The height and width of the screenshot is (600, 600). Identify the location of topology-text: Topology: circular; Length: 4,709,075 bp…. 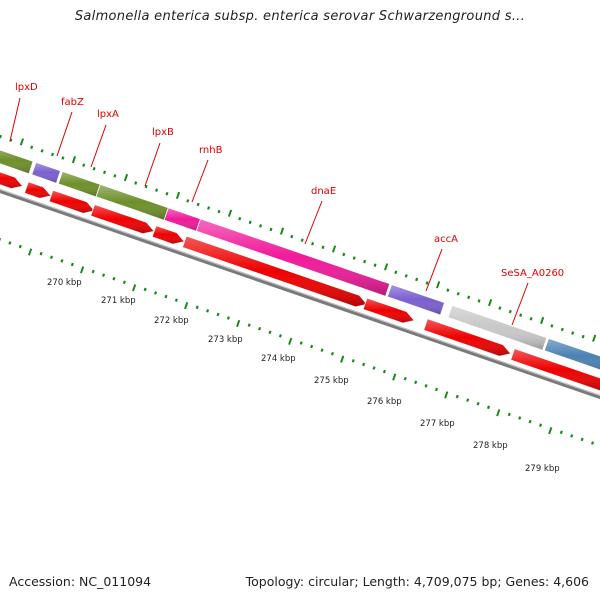
(417, 581).